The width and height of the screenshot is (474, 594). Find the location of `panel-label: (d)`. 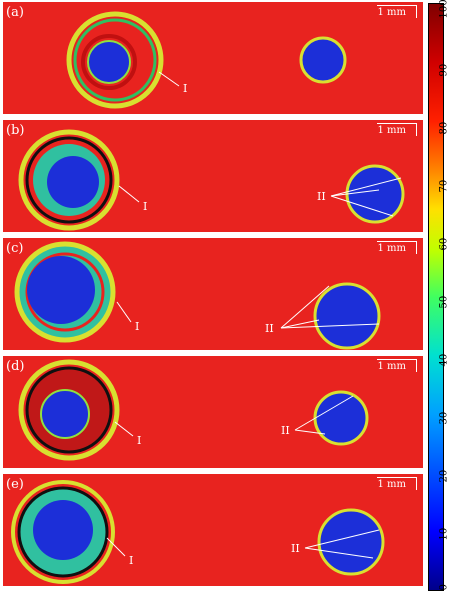

panel-label: (d) is located at coordinates (15, 366).